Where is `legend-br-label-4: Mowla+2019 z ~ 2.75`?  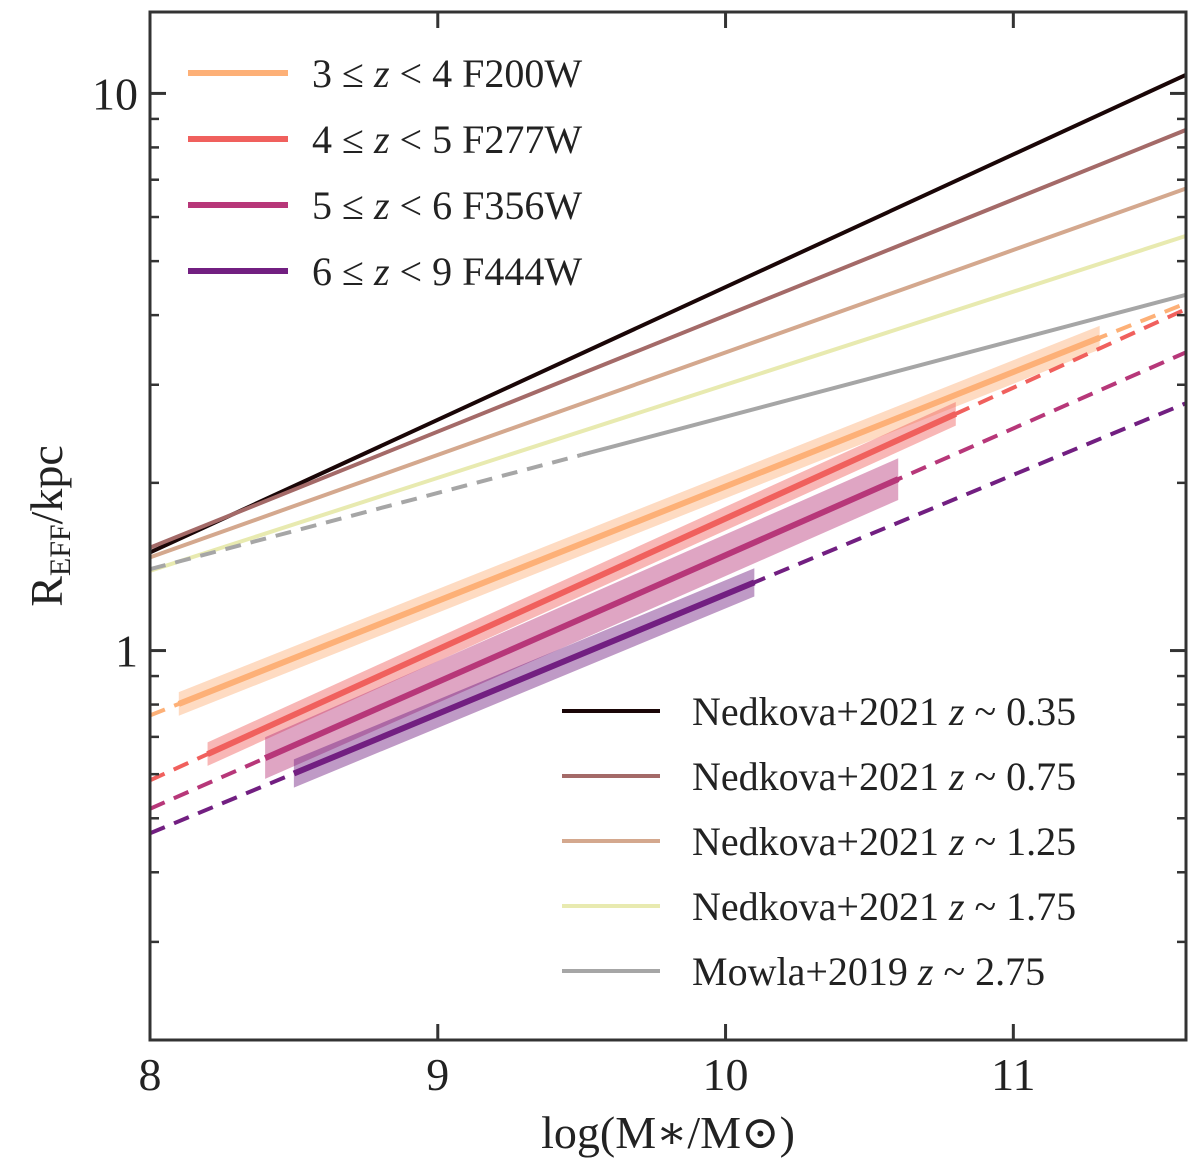 legend-br-label-4: Mowla+2019 z ~ 2.75 is located at coordinates (868, 971).